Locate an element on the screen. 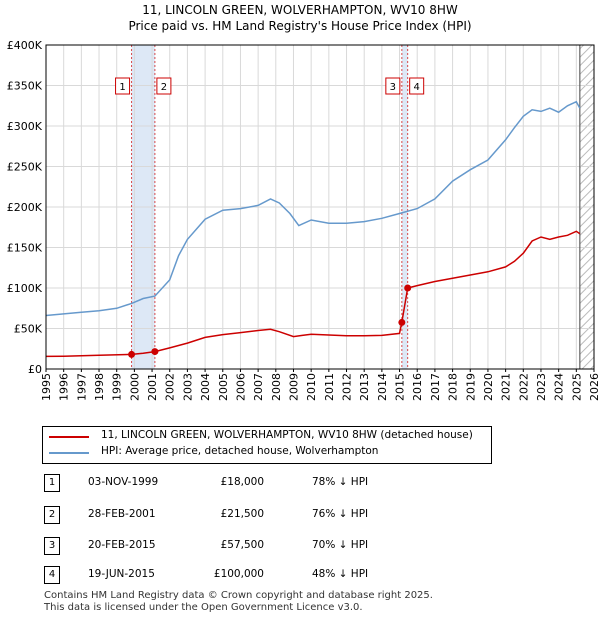  transaction-number: 4 is located at coordinates (52, 575).